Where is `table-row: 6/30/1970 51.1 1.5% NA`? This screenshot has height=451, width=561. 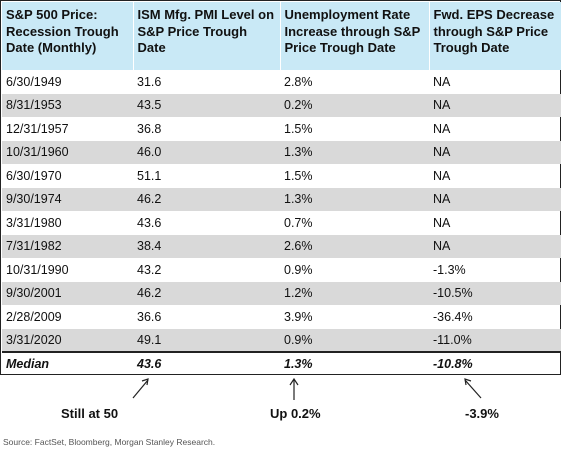 table-row: 6/30/1970 51.1 1.5% NA is located at coordinates (281, 176).